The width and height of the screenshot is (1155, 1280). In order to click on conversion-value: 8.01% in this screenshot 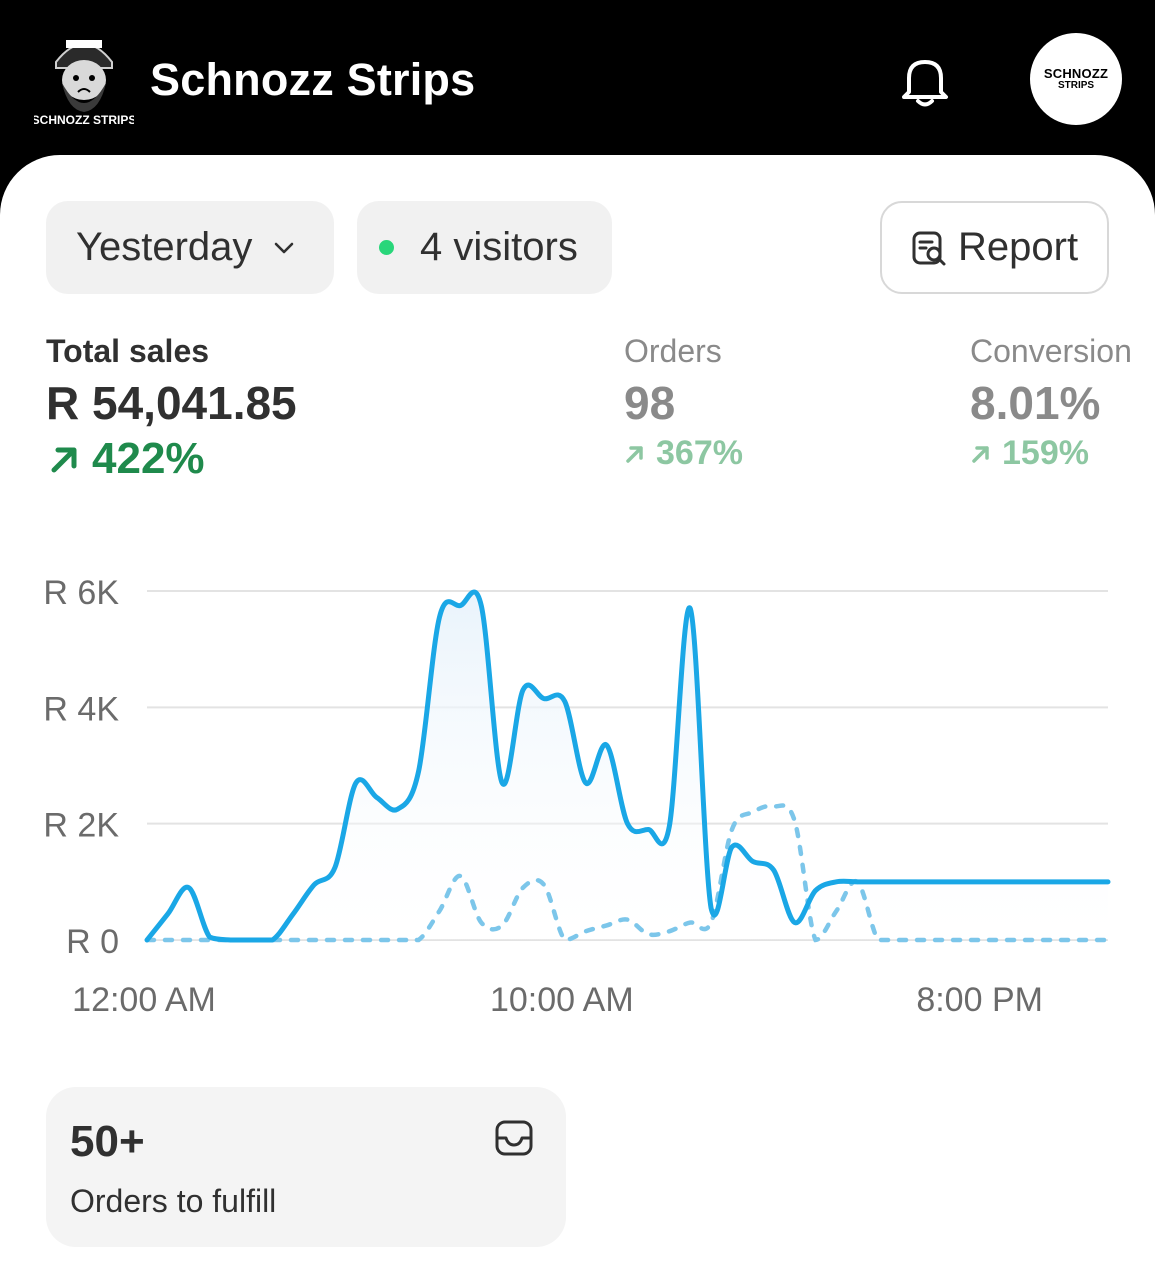, I will do `click(1035, 403)`.